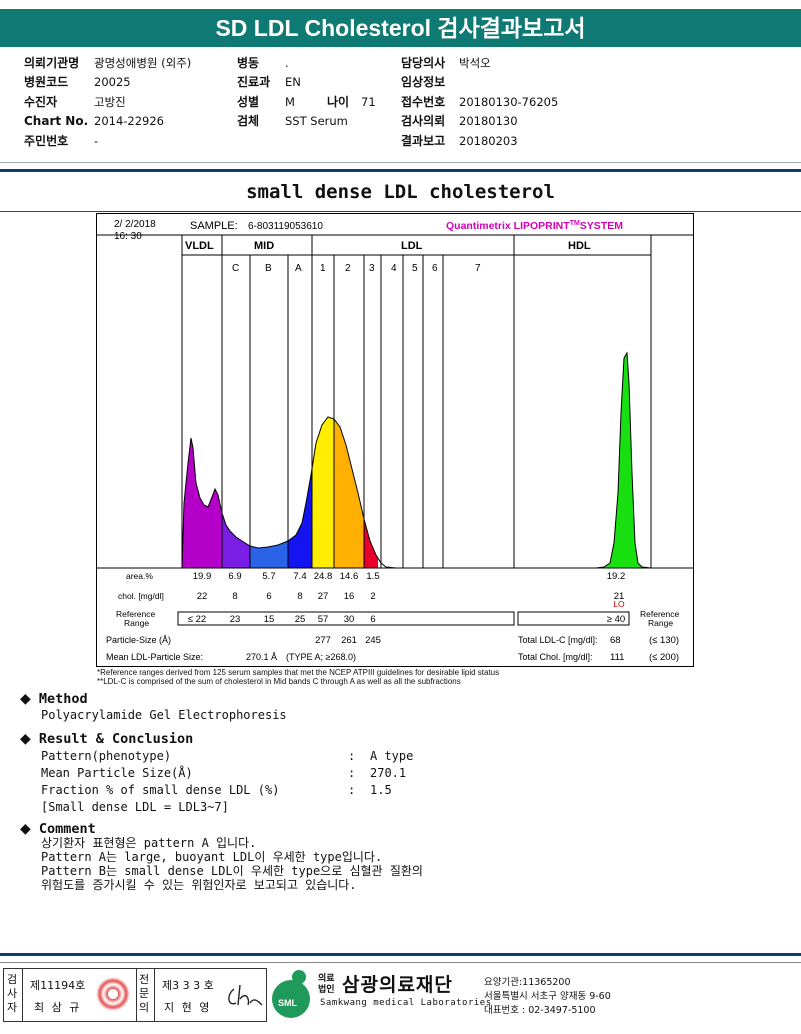 The image size is (801, 1034). What do you see at coordinates (287, 1003) in the screenshot?
I see `logo-text: SML` at bounding box center [287, 1003].